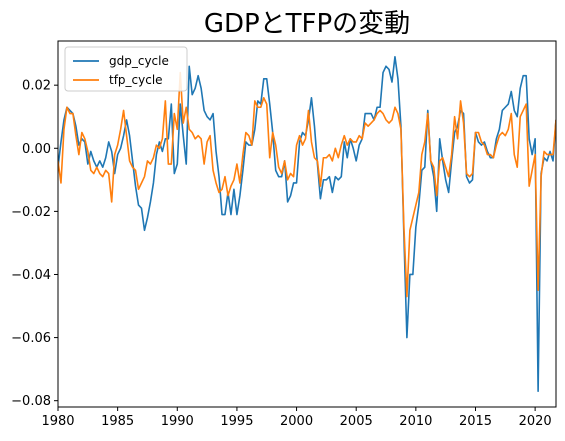 This screenshot has height=441, width=565. I want to click on y-tick-label: 0.00, so click(36, 149).